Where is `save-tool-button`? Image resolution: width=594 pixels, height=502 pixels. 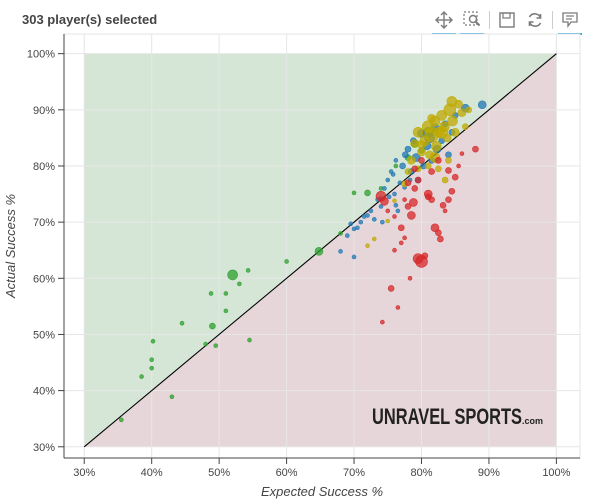
save-tool-button is located at coordinates (507, 20).